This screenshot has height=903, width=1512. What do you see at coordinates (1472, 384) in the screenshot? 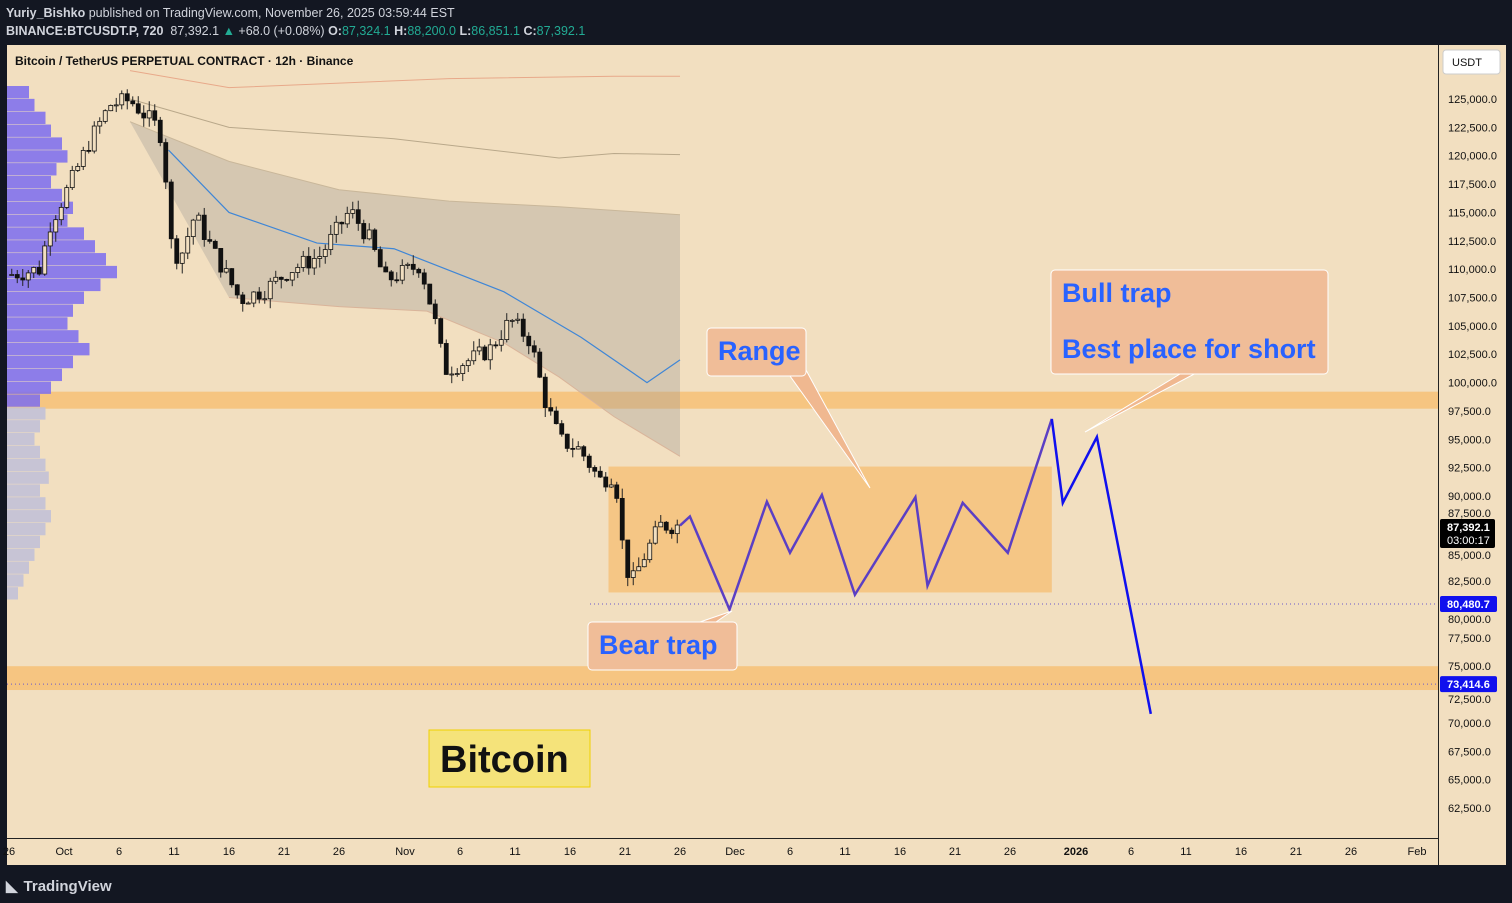
I see `y-tick-label: 100,000.0` at bounding box center [1472, 384].